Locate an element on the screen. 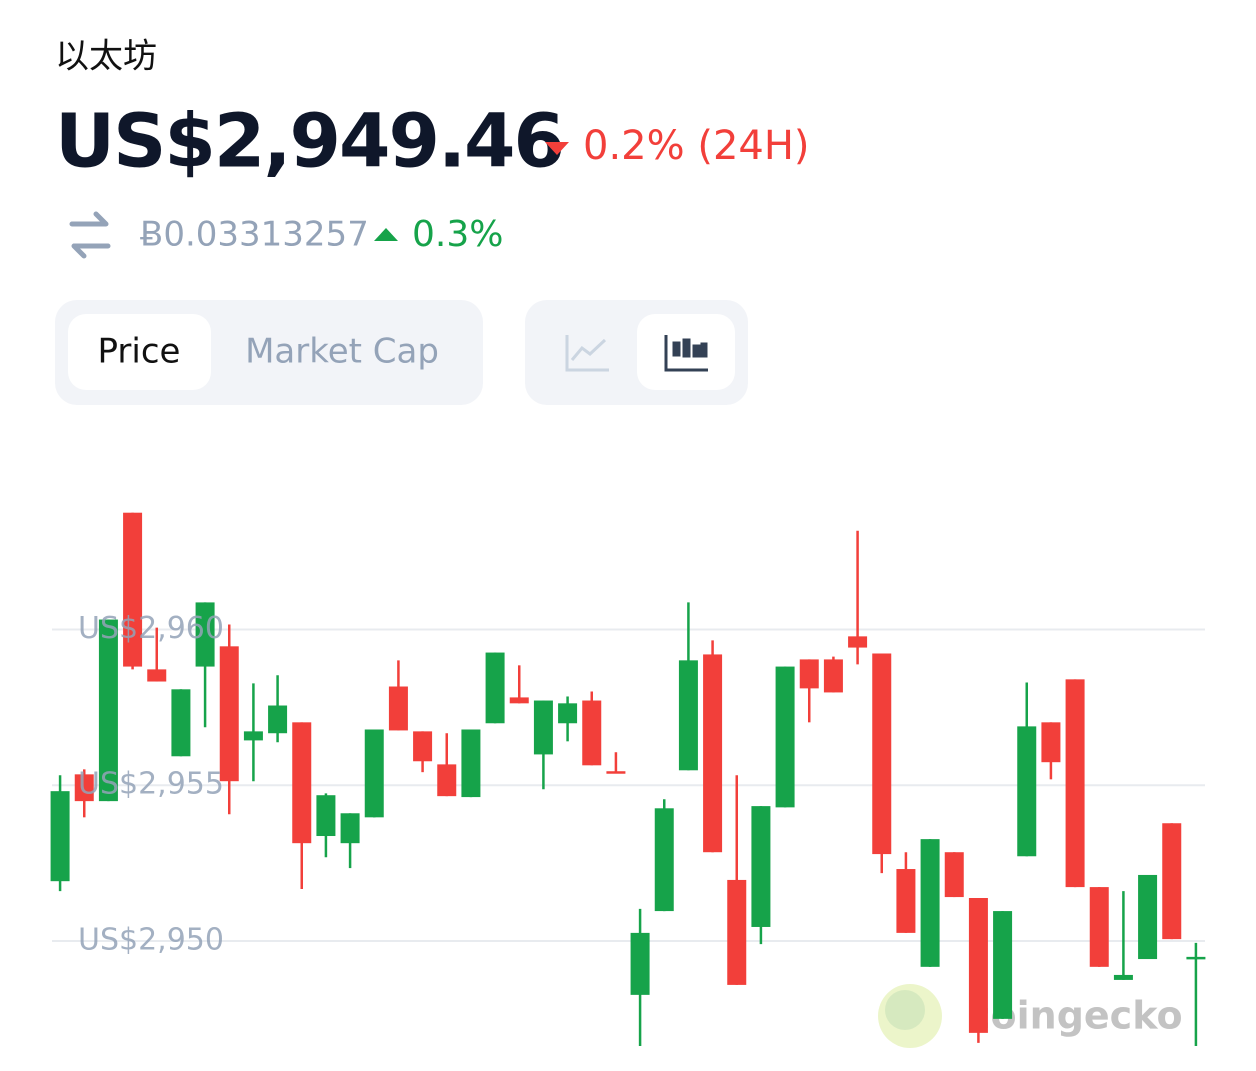  y-tick-label: US$2,960 is located at coordinates (151, 628).